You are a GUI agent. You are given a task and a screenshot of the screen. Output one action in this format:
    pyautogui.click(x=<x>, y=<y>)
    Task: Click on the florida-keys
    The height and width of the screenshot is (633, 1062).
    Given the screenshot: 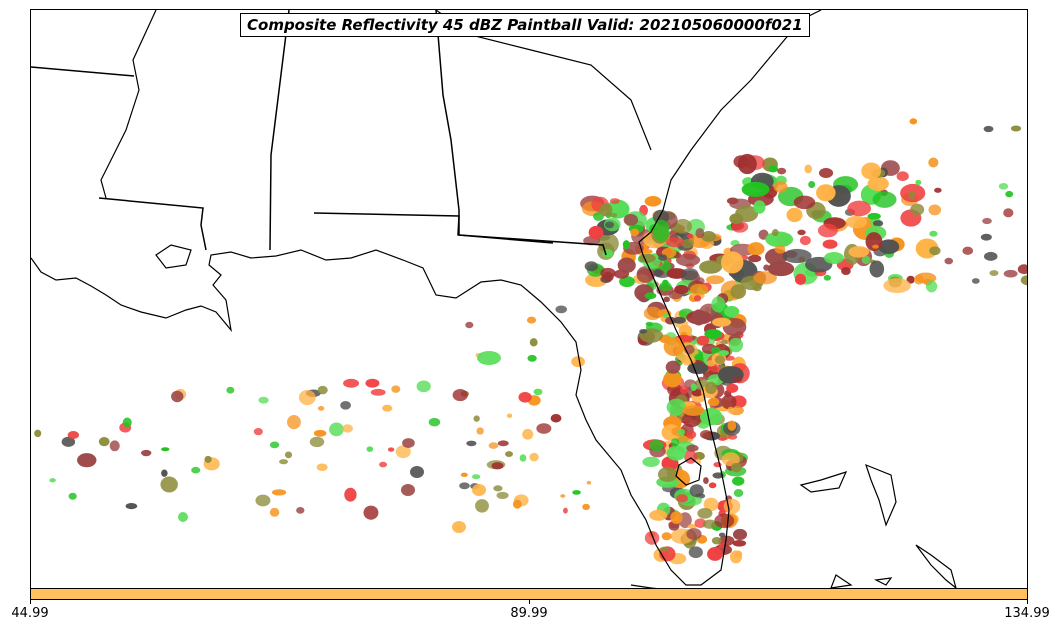 What is the action you would take?
    pyautogui.click(x=644, y=586)
    